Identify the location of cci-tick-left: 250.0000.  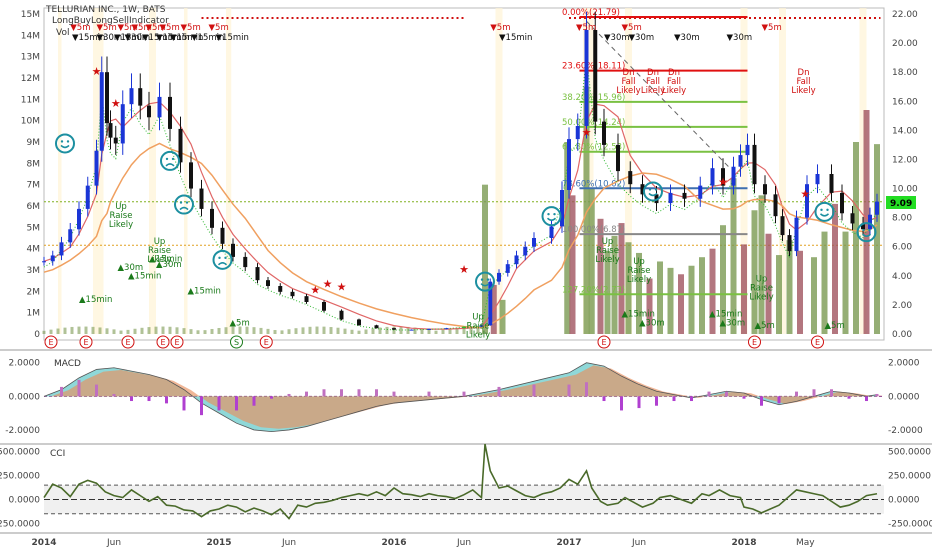
(20, 477).